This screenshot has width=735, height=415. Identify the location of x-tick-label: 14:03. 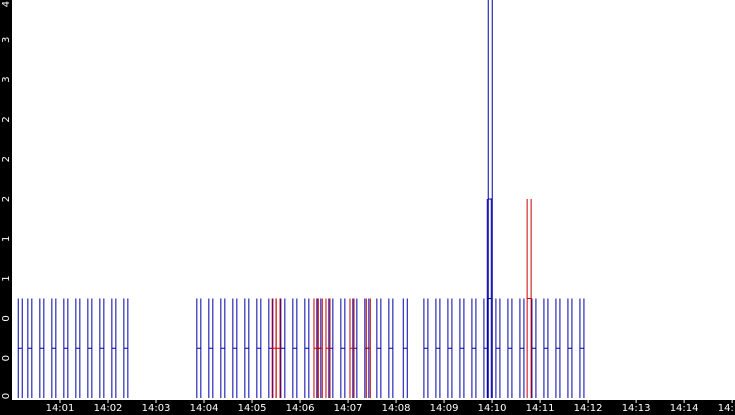
(156, 408).